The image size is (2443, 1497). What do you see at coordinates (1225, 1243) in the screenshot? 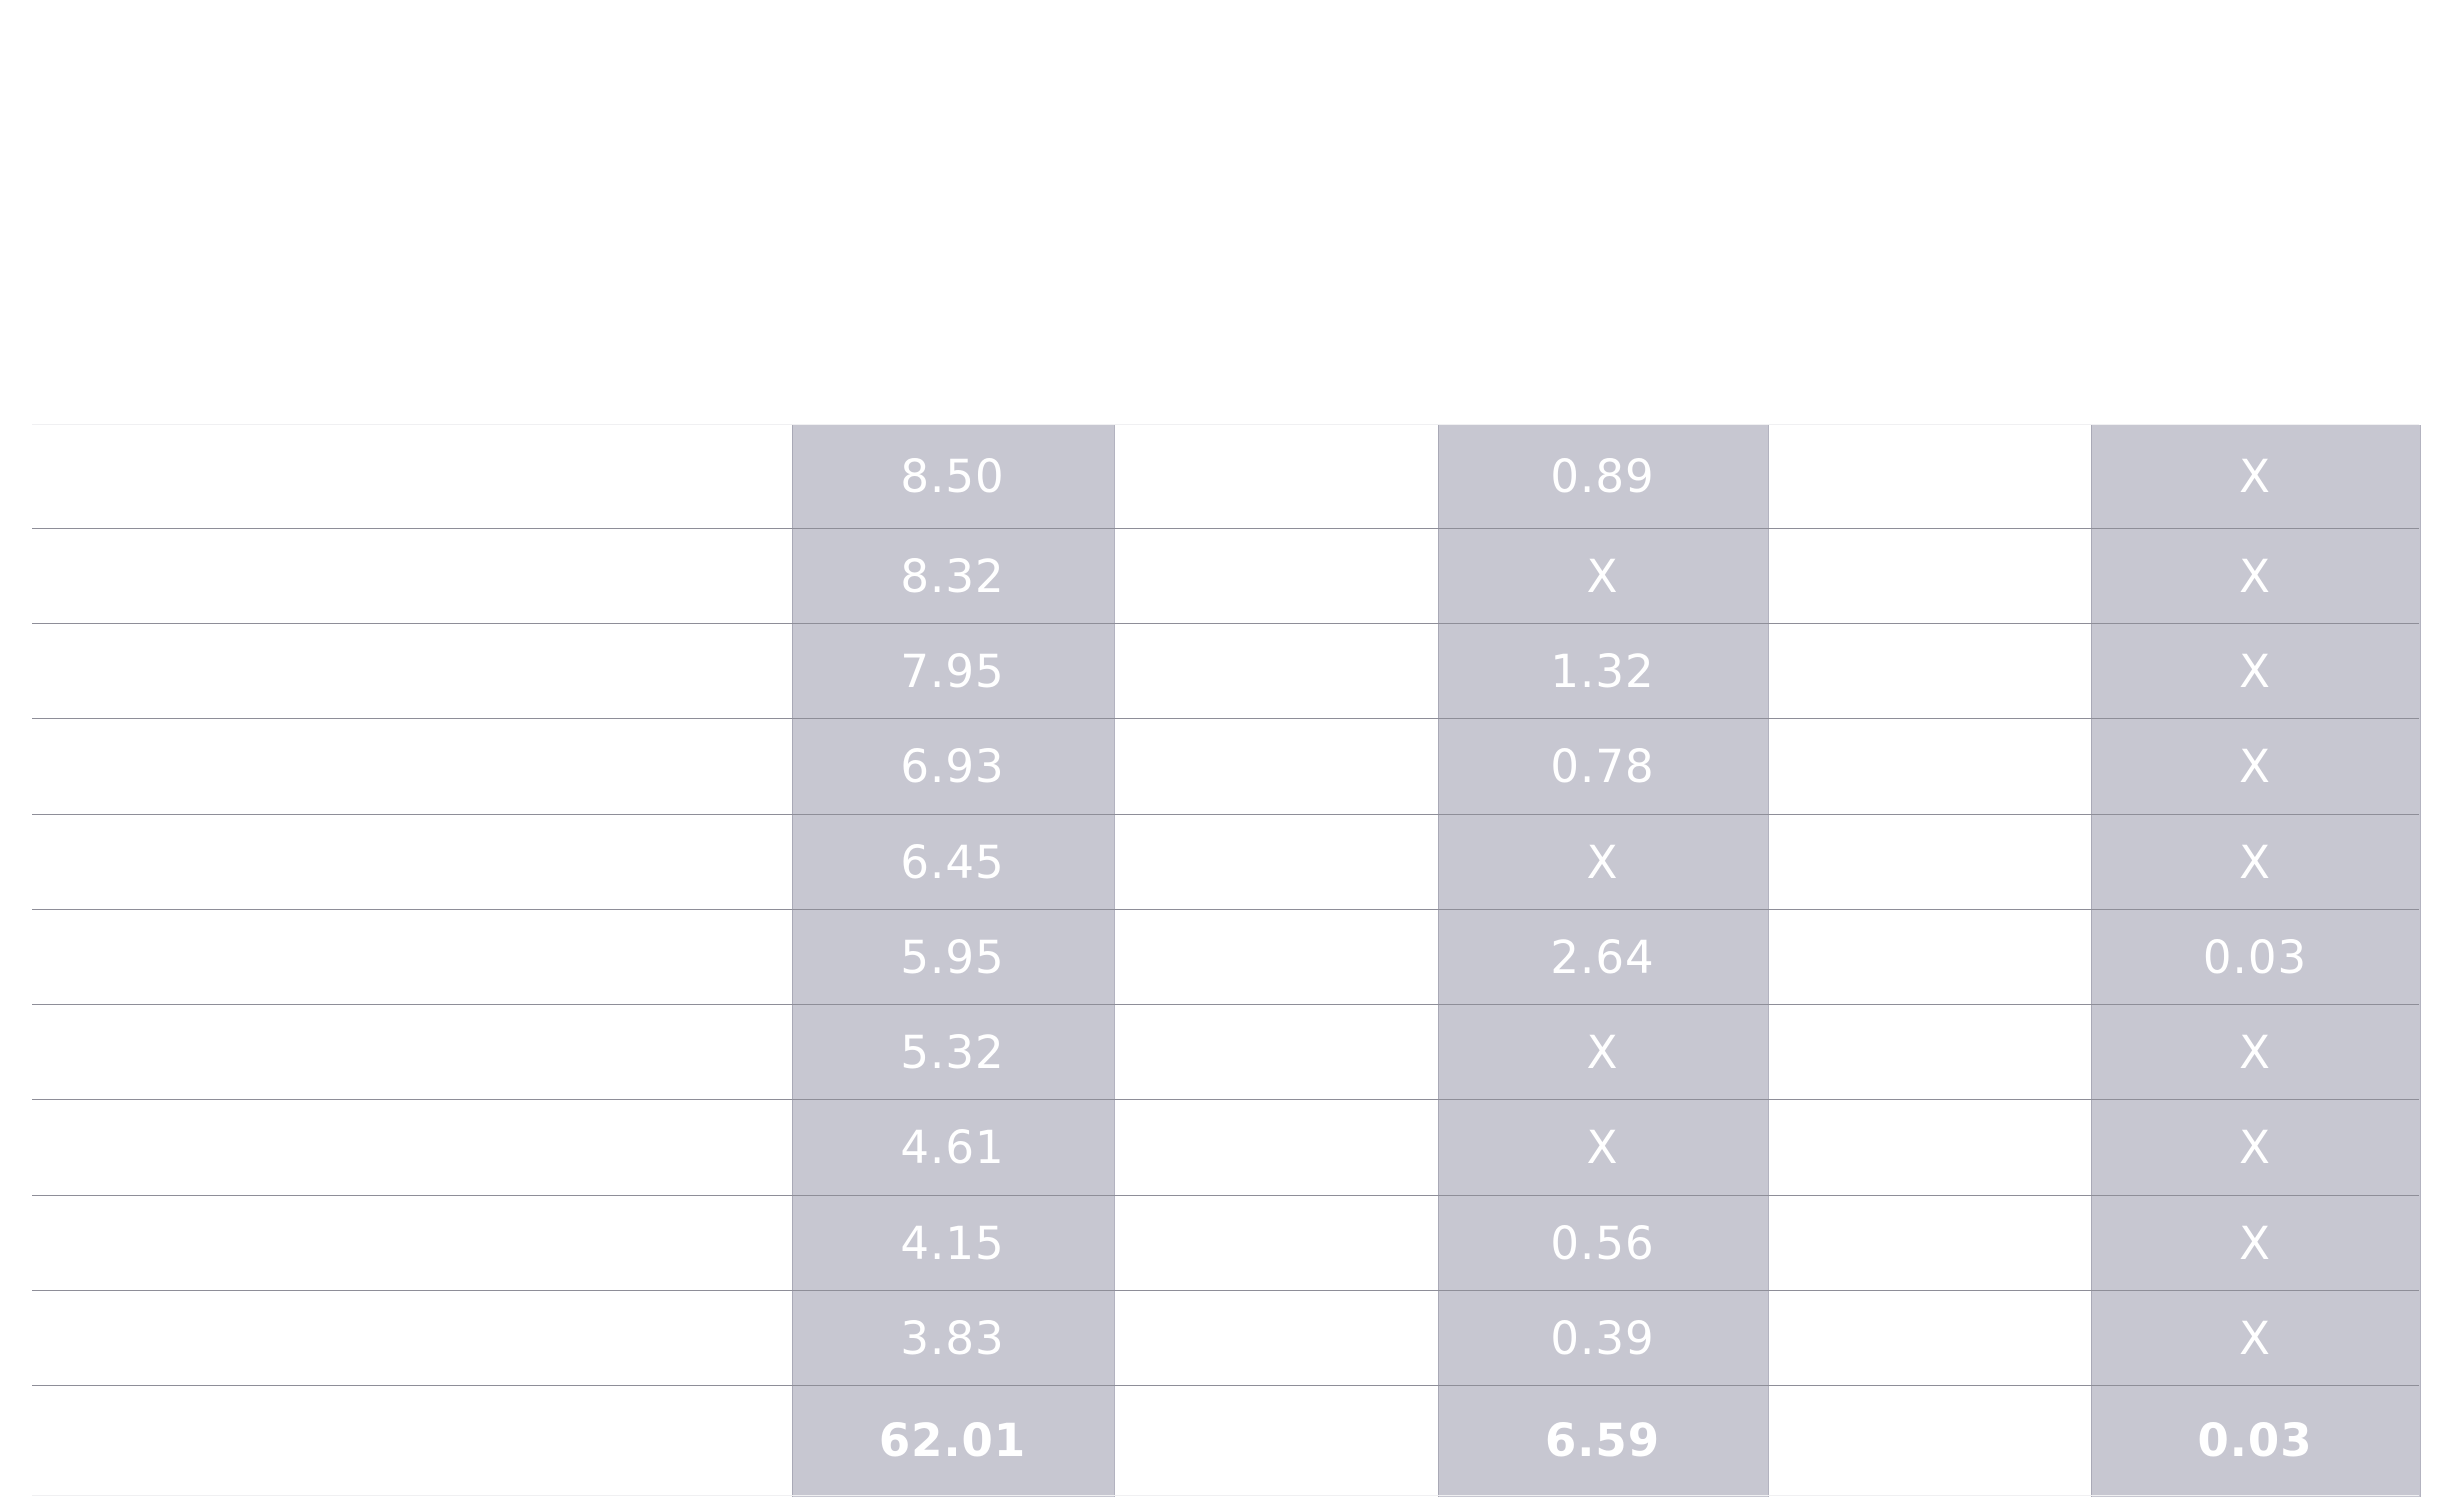
I see `table-row: 4.15 0.56 X` at bounding box center [1225, 1243].